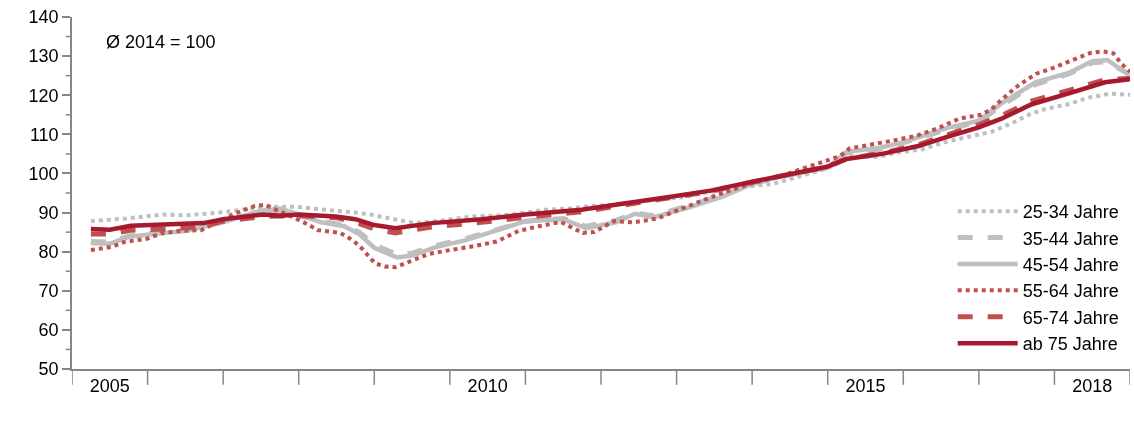  I want to click on y-tick-label: 110, so click(44, 134).